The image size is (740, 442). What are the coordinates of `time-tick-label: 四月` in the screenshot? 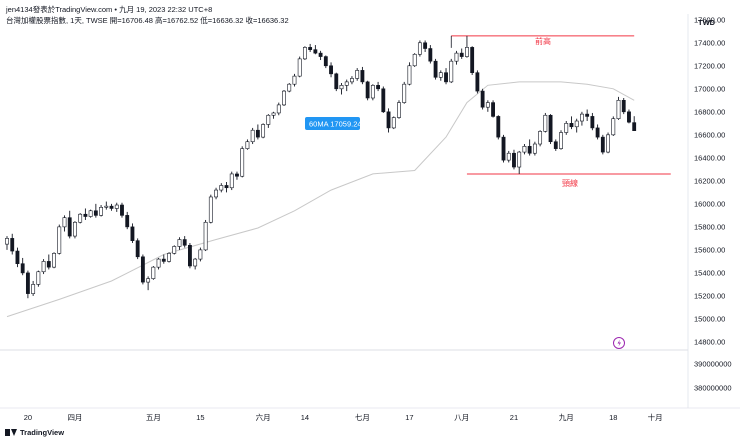 It's located at (74, 417).